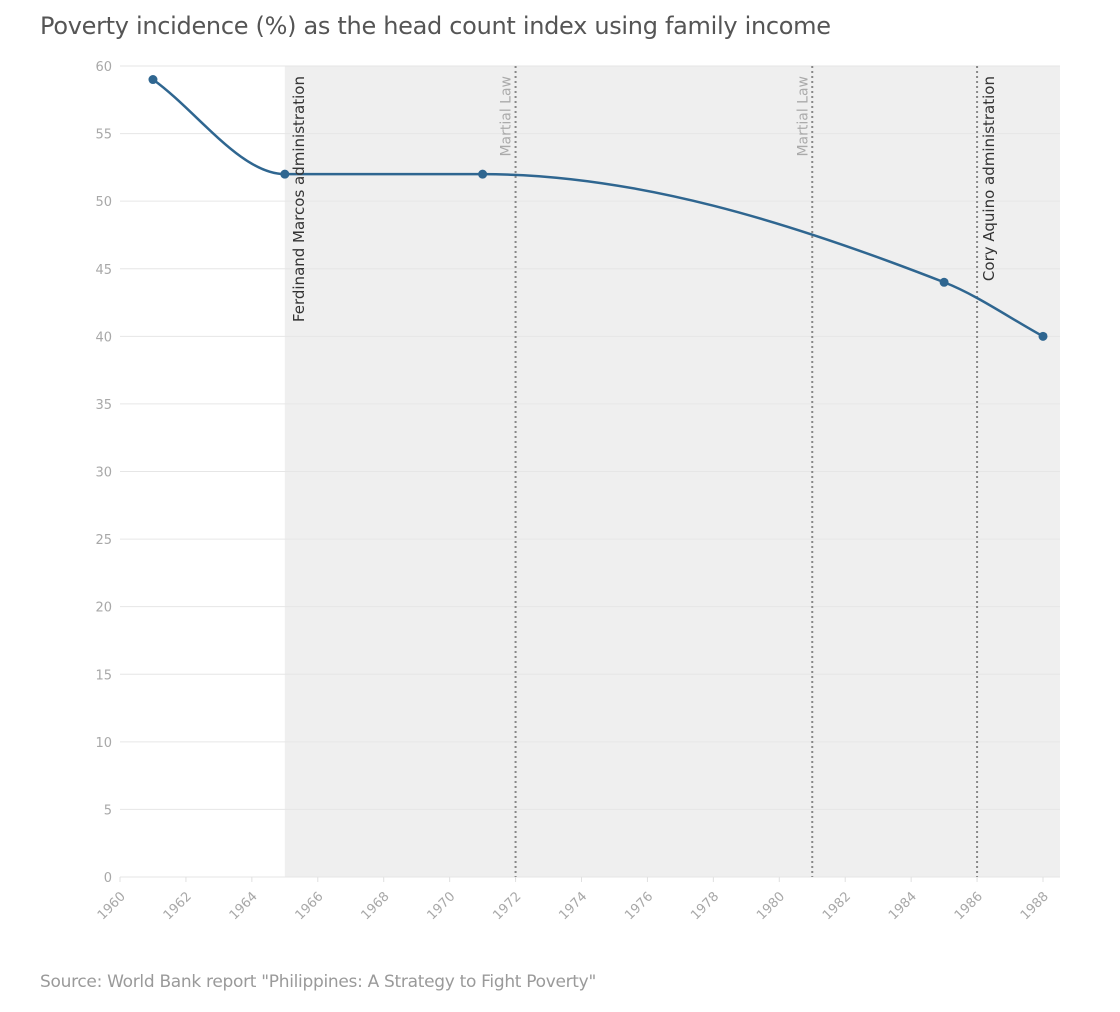 This screenshot has height=1012, width=1120. I want to click on y-tick-label: 40, so click(103, 337).